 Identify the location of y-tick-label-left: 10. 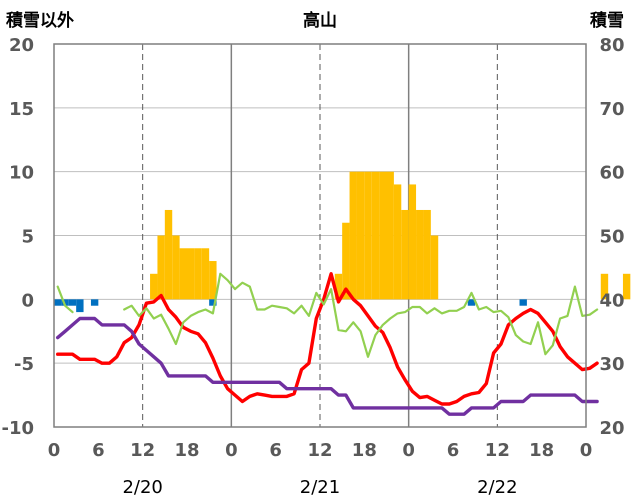
(21, 173).